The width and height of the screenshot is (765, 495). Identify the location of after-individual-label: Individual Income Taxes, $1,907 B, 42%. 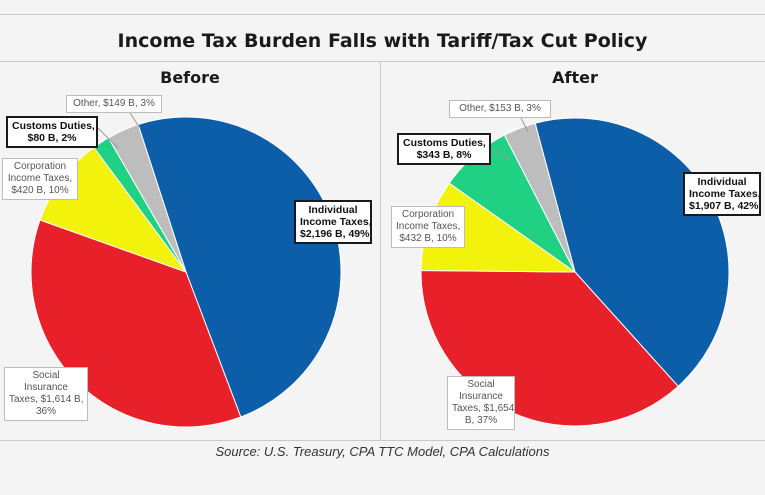
(722, 194).